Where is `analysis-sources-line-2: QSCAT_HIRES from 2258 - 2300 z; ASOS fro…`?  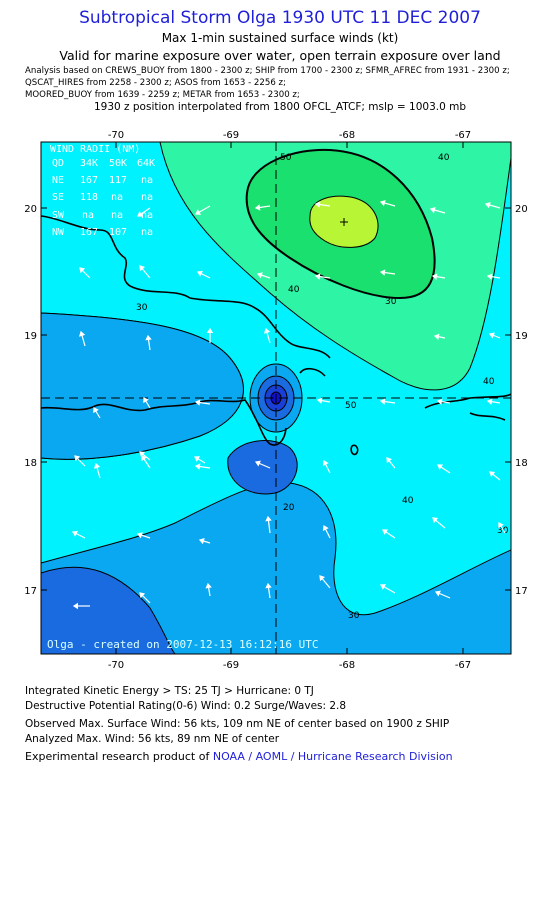
analysis-sources-line-2: QSCAT_HIRES from 2258 - 2300 z; ASOS fro… is located at coordinates (155, 83).